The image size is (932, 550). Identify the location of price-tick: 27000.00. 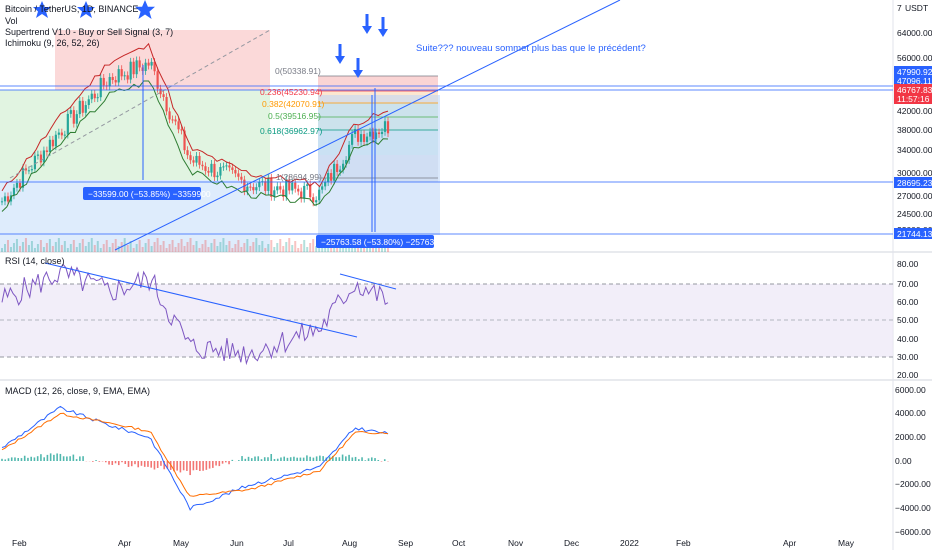
(914, 196).